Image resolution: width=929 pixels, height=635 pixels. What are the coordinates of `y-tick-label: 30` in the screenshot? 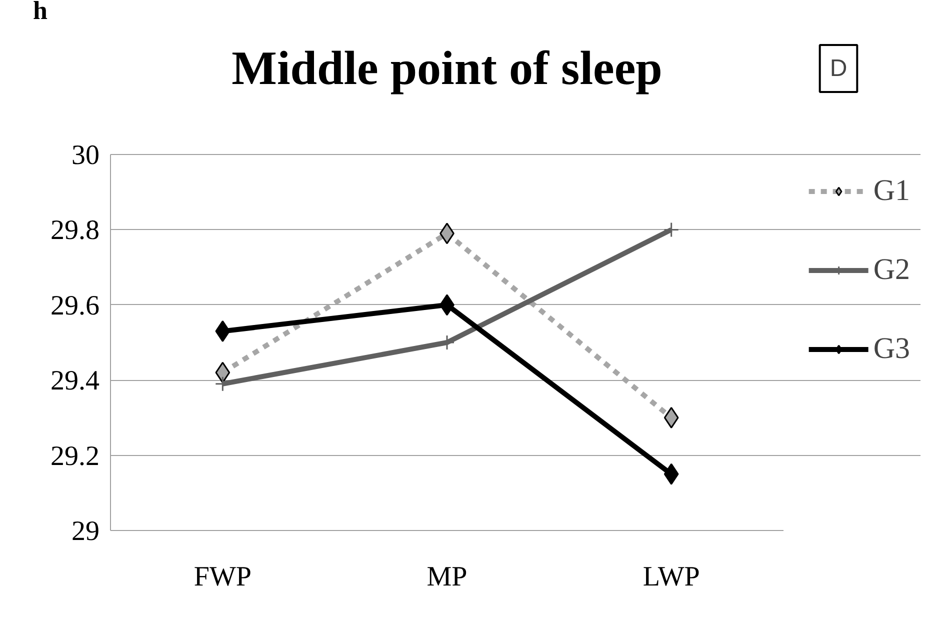 It's located at (86, 155).